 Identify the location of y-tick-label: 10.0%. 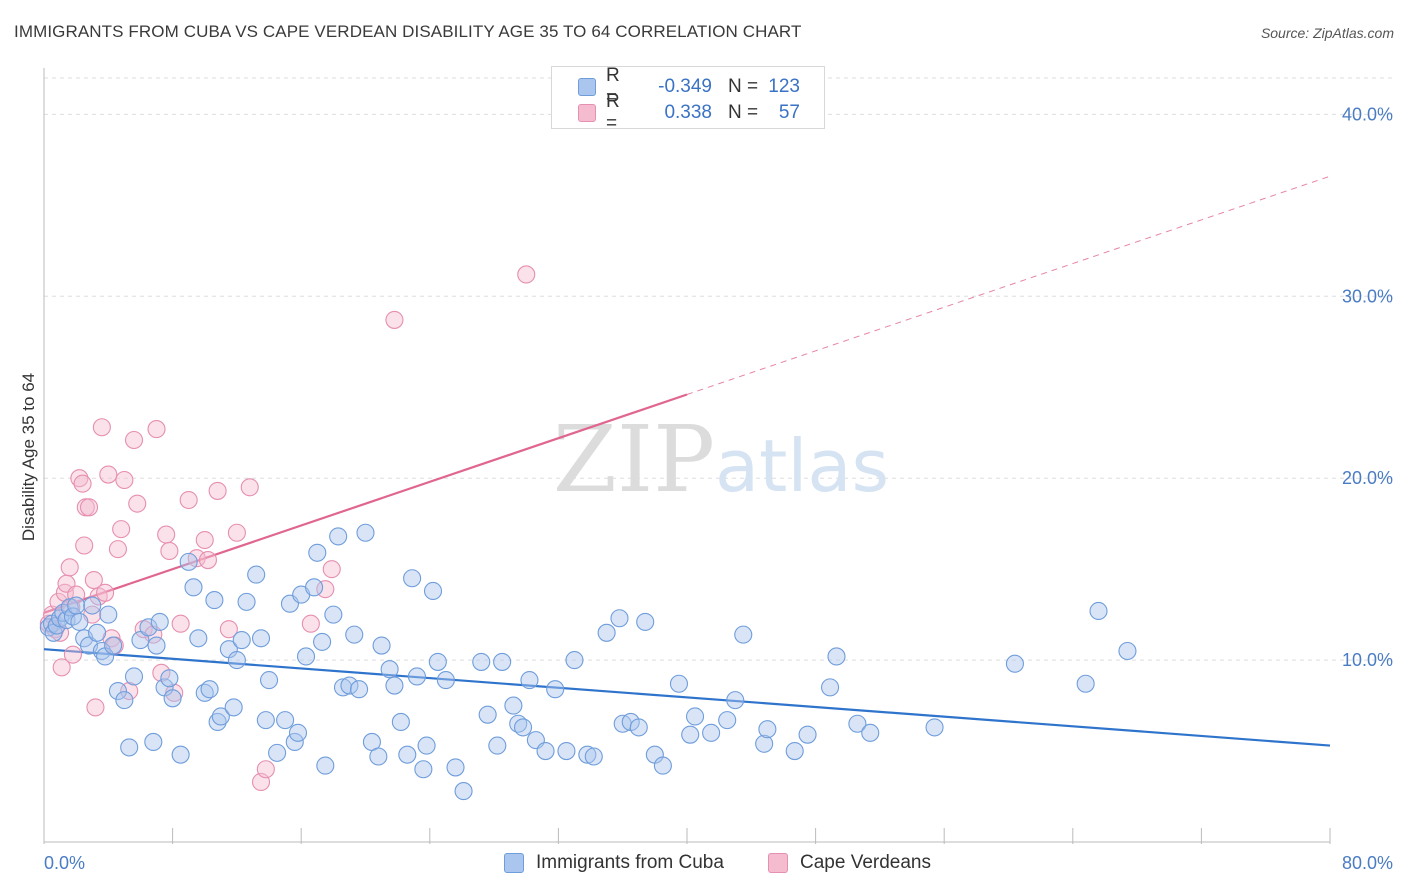
(1367, 660).